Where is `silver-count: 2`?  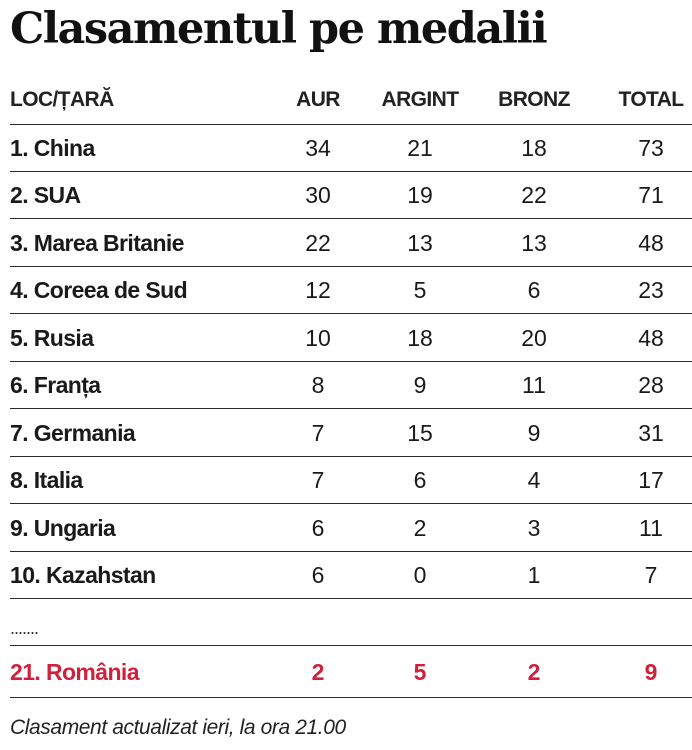 silver-count: 2 is located at coordinates (420, 528).